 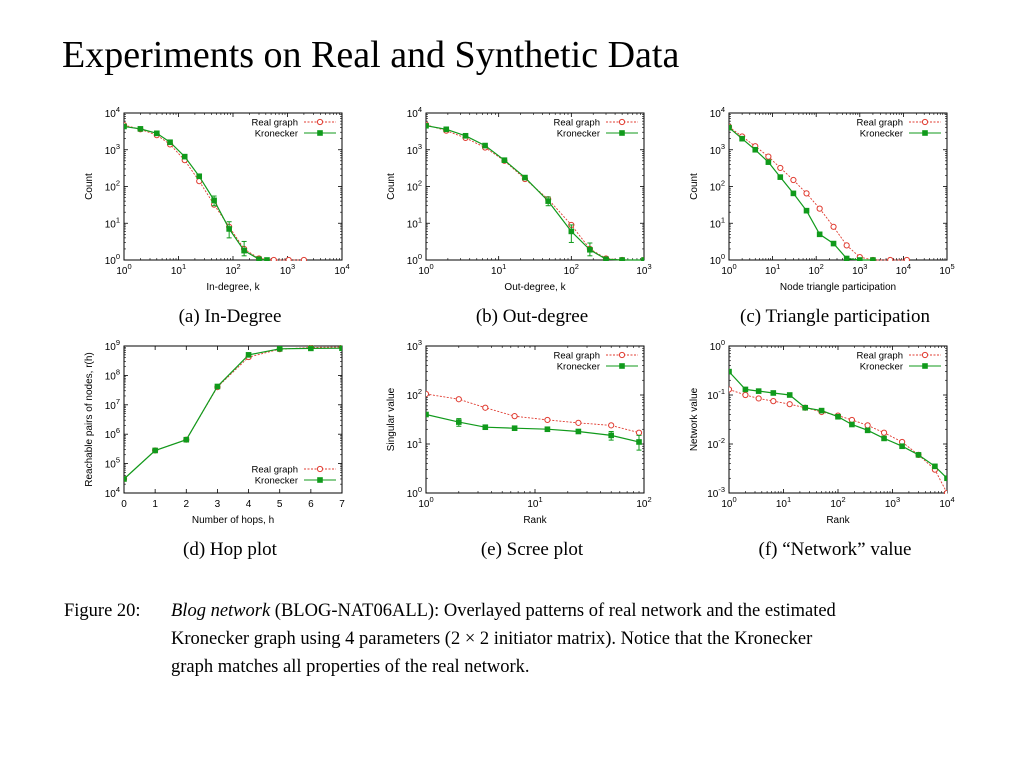 I want to click on y-tick-label: 10⁵, so click(x=112, y=463).